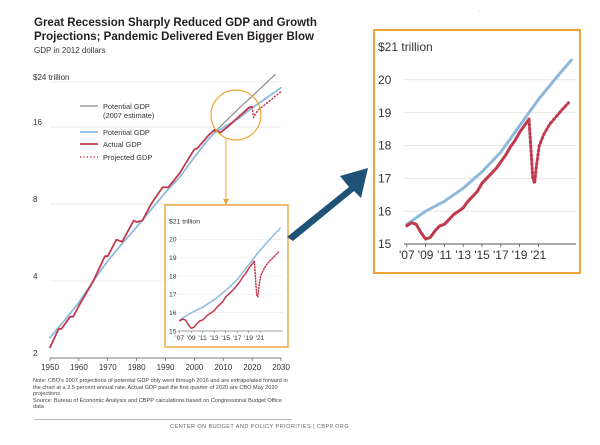  What do you see at coordinates (252, 367) in the screenshot?
I see `main-x-tick-label: 2020` at bounding box center [252, 367].